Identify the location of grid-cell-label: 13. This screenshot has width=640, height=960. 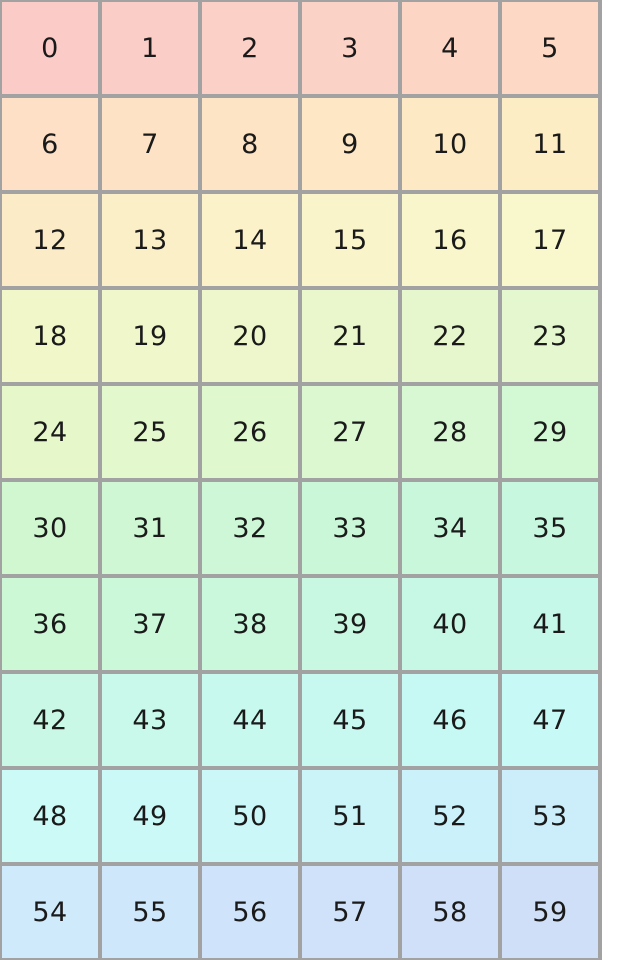
(150, 240).